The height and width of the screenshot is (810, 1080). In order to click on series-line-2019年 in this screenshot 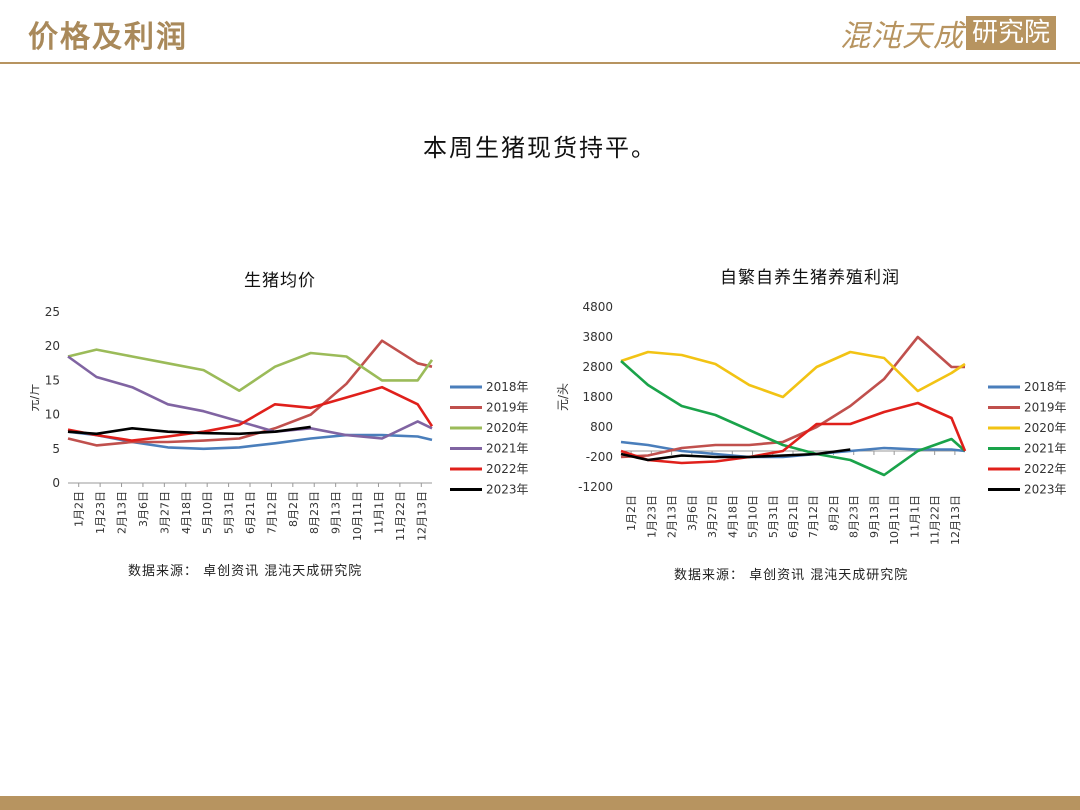, I will do `click(792, 397)`.